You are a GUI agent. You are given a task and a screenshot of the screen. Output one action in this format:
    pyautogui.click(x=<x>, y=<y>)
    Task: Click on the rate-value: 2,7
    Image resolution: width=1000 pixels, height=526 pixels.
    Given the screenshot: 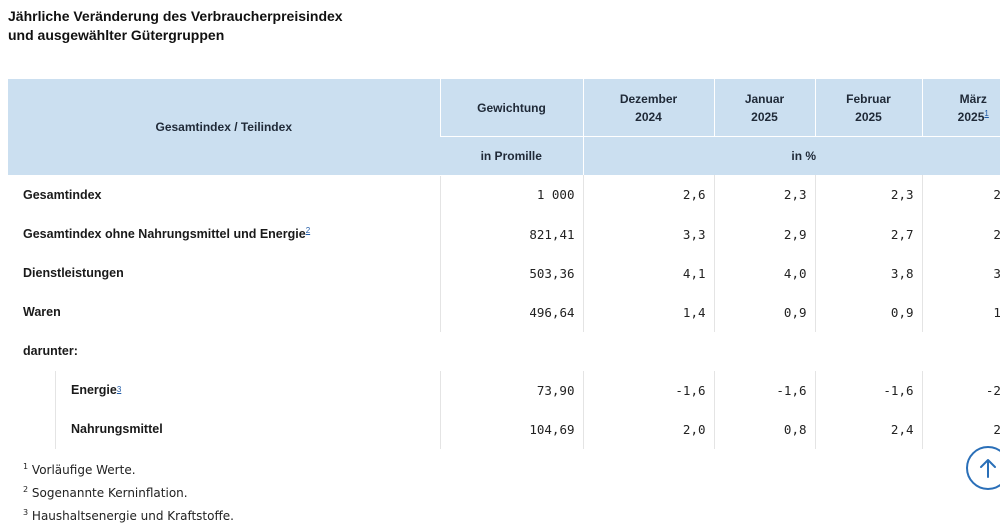 What is the action you would take?
    pyautogui.click(x=868, y=234)
    